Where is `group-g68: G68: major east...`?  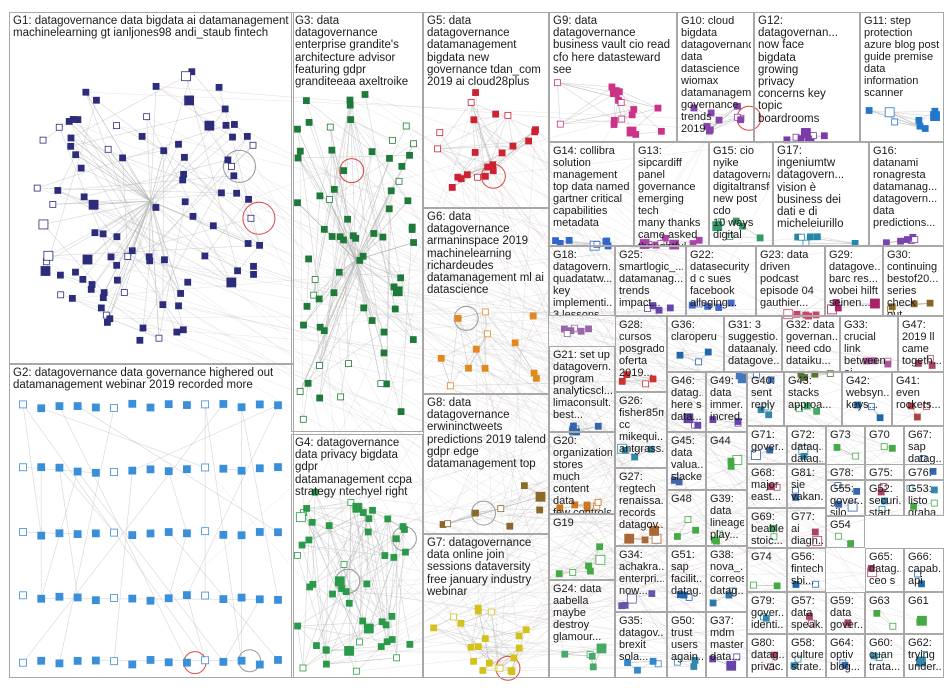
group-g68: G68: major east... is located at coordinates (767, 486).